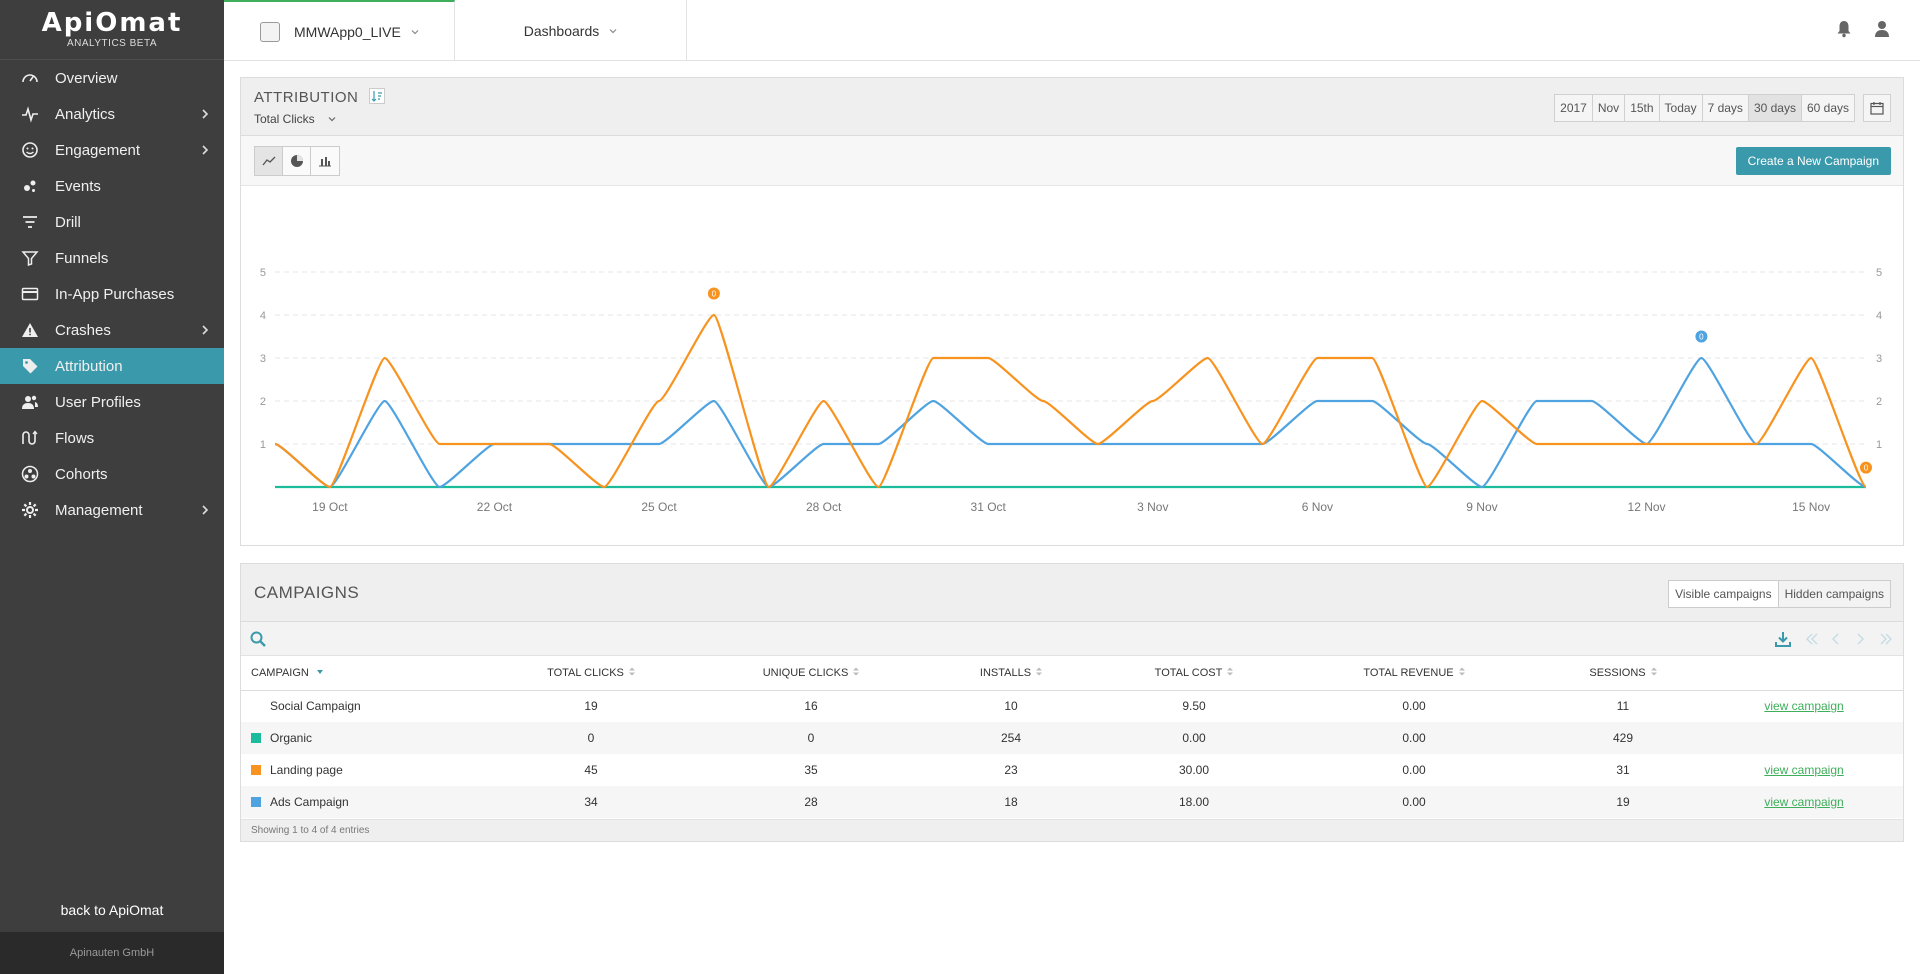  I want to click on metric-dropdown: Total Clicks, so click(295, 119).